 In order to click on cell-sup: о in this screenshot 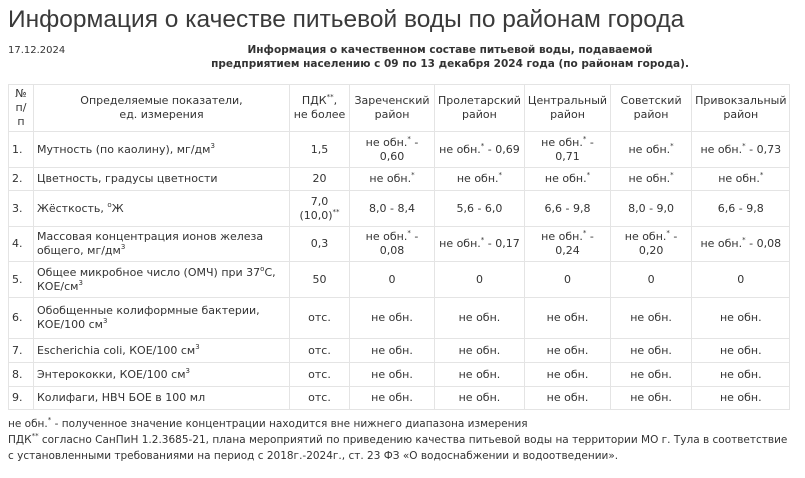, I will do `click(262, 268)`.